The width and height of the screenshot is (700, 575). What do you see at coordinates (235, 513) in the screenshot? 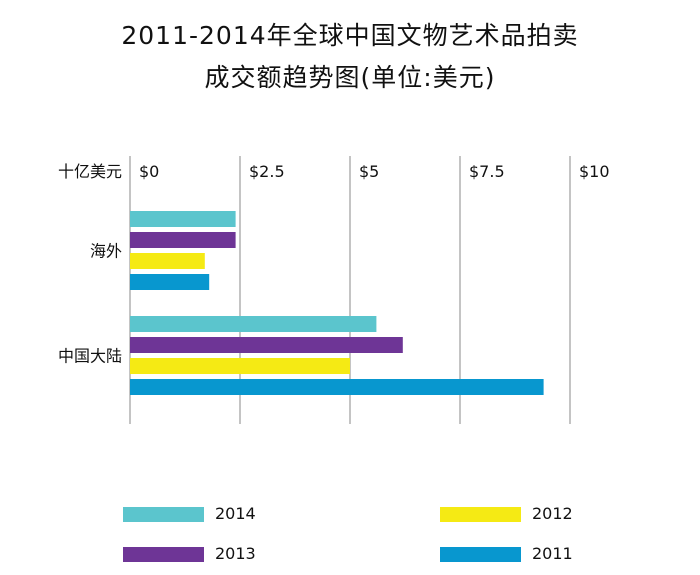
I see `legend-label-2014: 2014` at bounding box center [235, 513].